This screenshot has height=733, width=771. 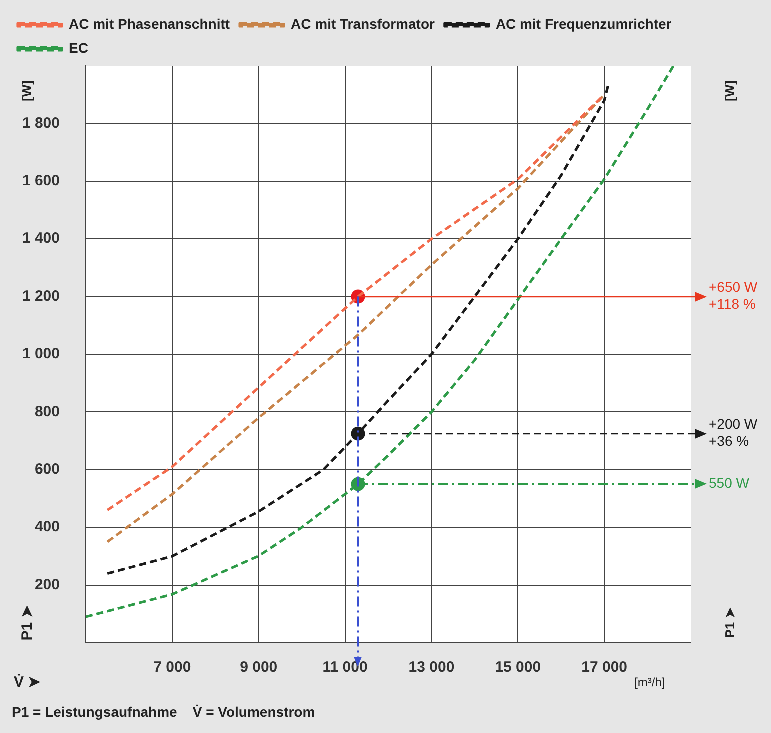 I want to click on legend-label: EC, so click(x=78, y=48).